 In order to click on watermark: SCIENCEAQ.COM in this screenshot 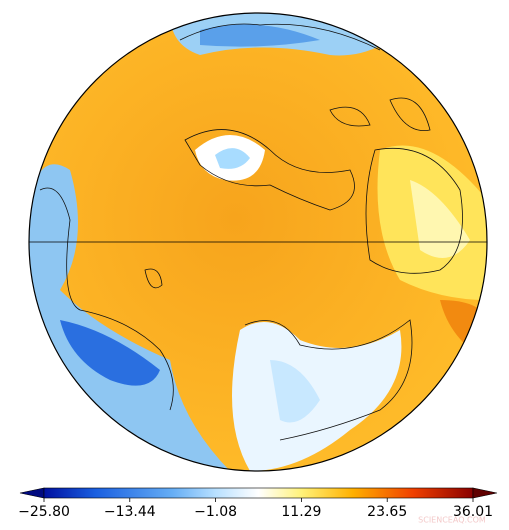, I will do `click(452, 520)`.